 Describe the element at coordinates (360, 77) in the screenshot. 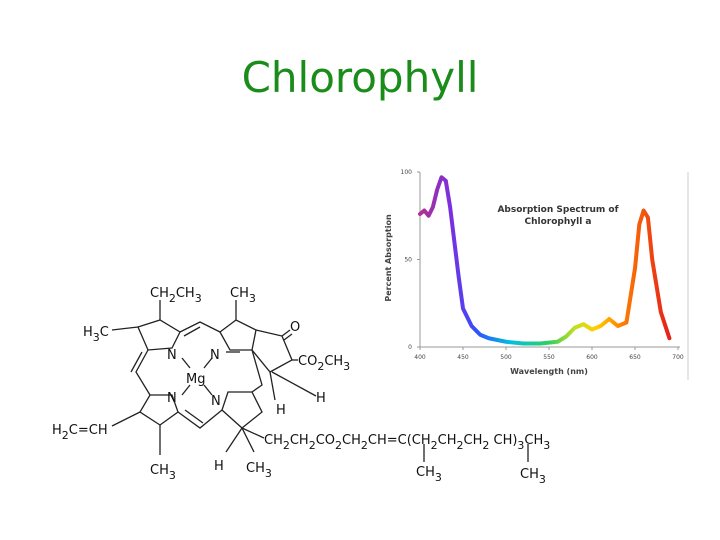

I see `slide-title: Chlorophyll` at that location.